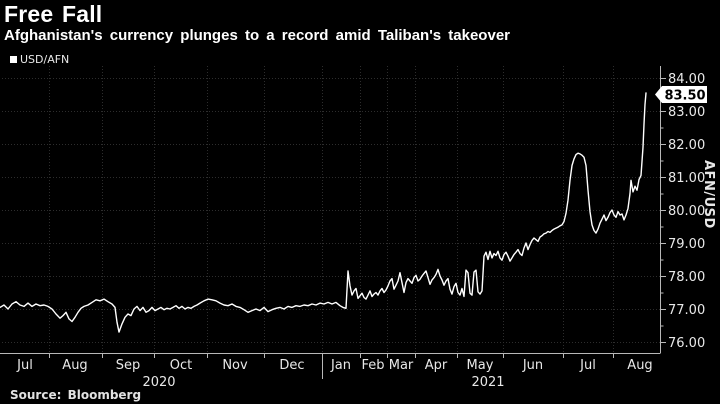  I want to click on x-axis-month-label: Sep, so click(128, 365).